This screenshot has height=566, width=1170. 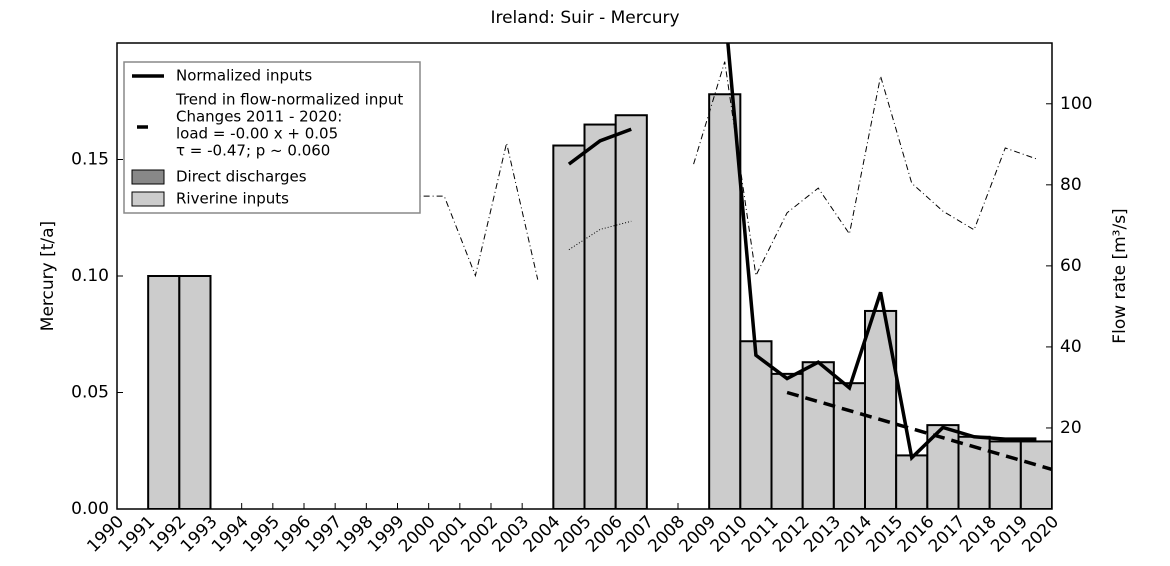 What do you see at coordinates (90, 393) in the screenshot?
I see `y-tick-label: 0.05` at bounding box center [90, 393].